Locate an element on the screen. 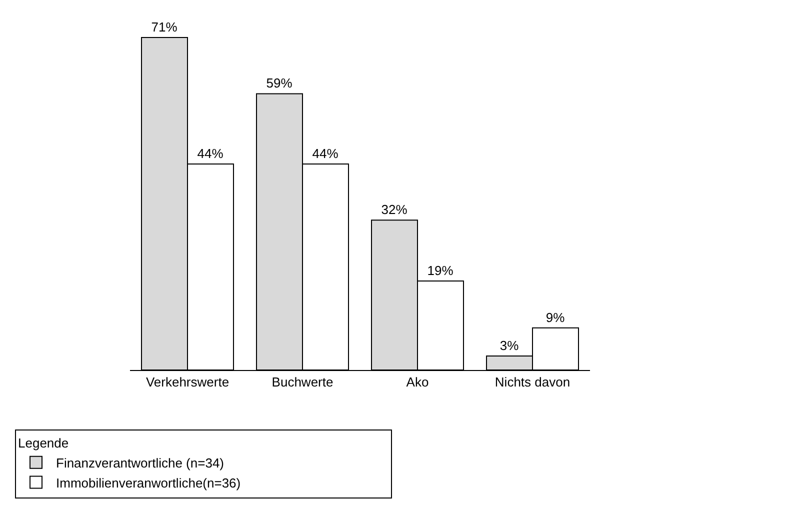 This screenshot has width=810, height=510. x-tick-label: Buchwerte is located at coordinates (303, 382).